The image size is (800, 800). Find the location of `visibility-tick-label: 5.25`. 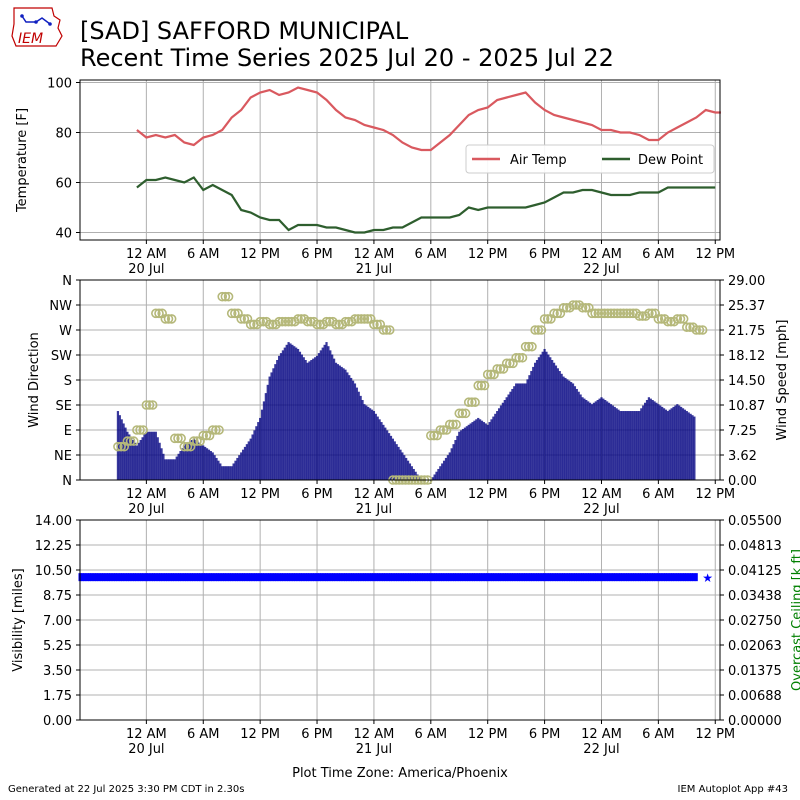

visibility-tick-label: 5.25 is located at coordinates (57, 646).